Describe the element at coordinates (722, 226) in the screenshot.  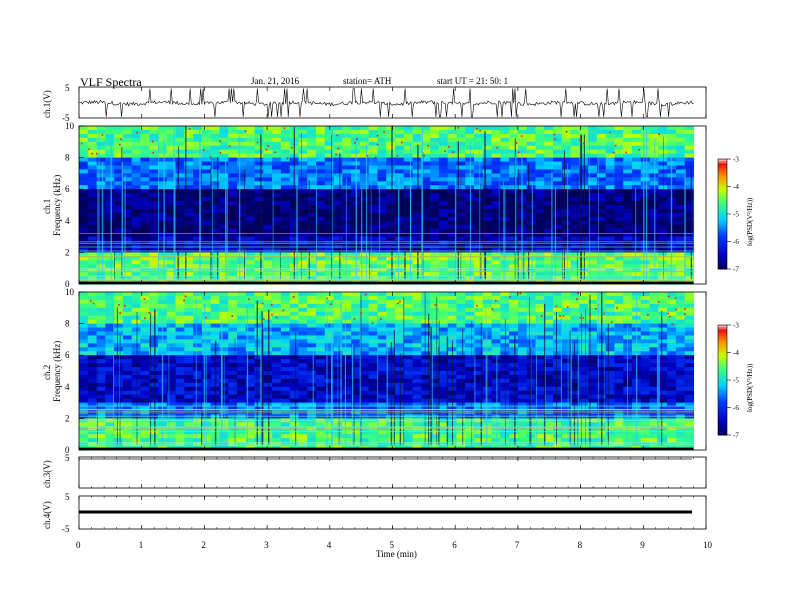
I see `ch1-colorbar-swatch` at that location.